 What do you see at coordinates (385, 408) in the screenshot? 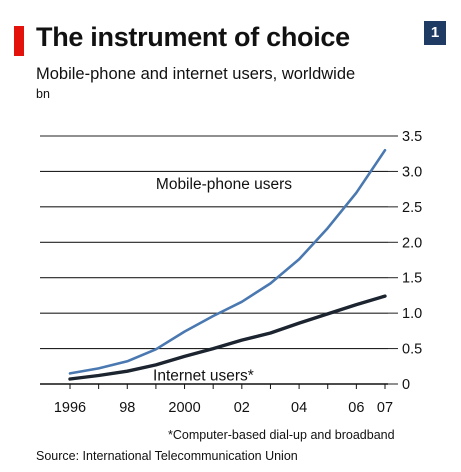
I see `x-tick-label: 07` at bounding box center [385, 408].